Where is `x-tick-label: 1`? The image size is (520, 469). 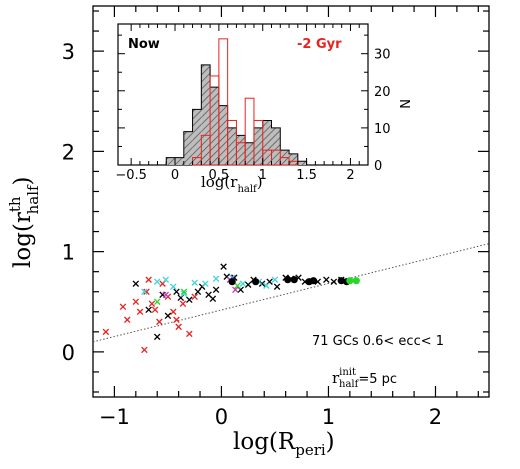 x-tick-label: 1 is located at coordinates (328, 417).